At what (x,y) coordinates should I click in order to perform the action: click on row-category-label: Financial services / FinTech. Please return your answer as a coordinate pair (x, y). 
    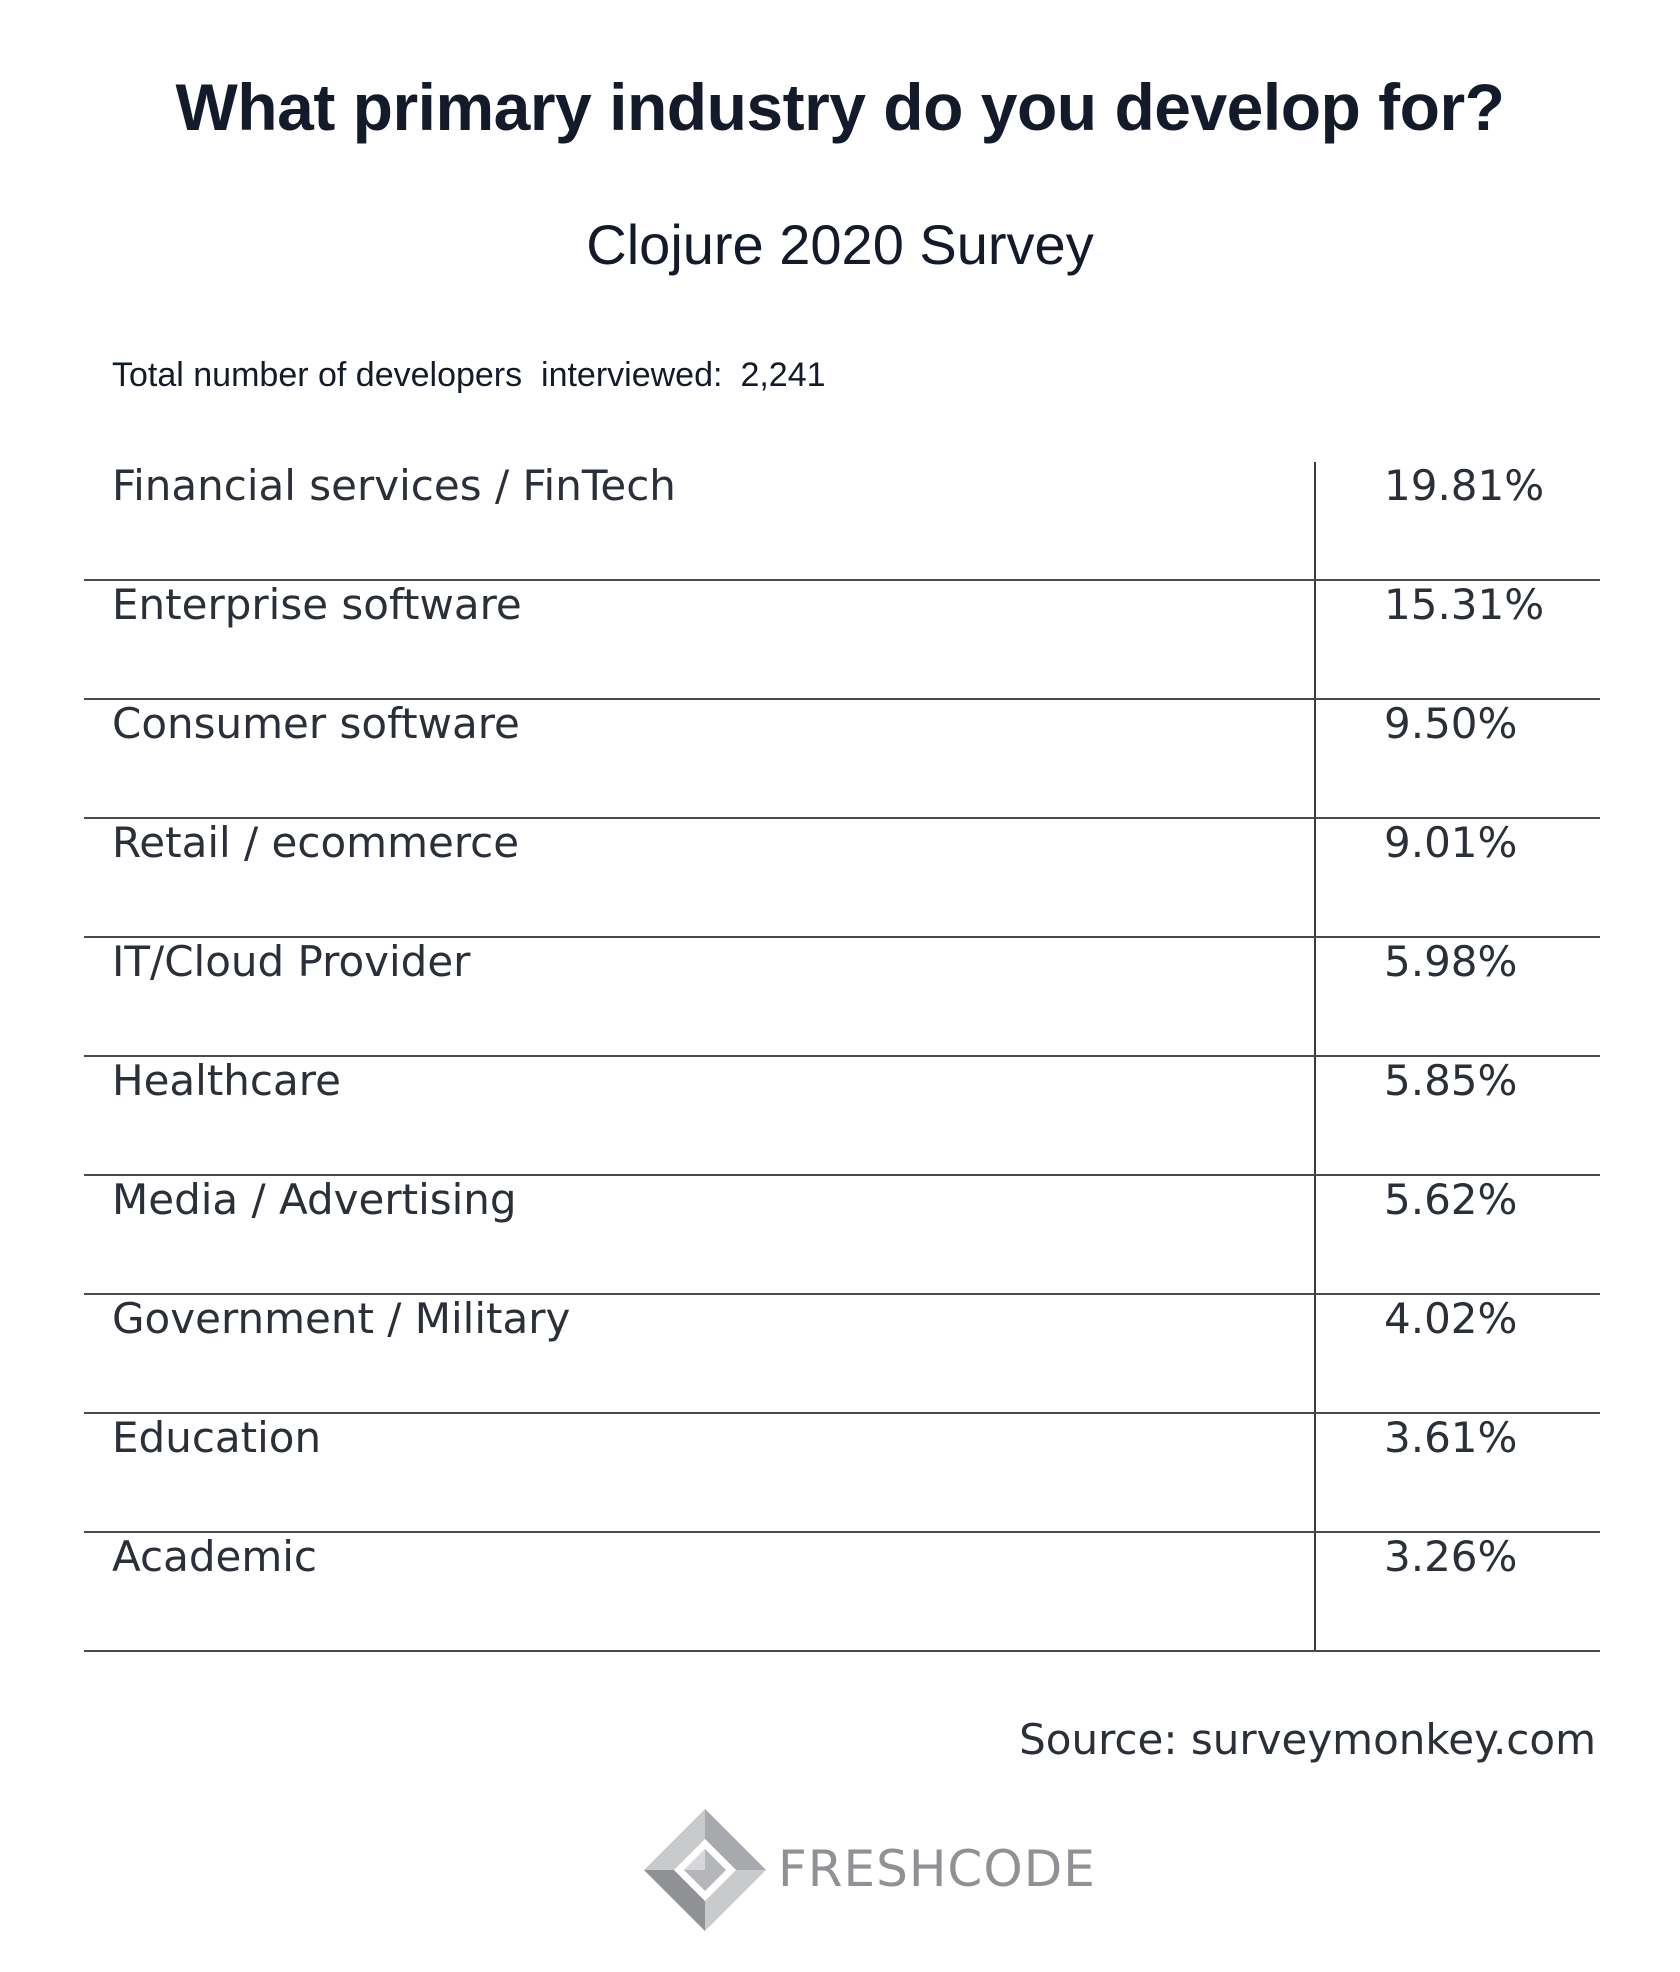
    Looking at the image, I should click on (394, 485).